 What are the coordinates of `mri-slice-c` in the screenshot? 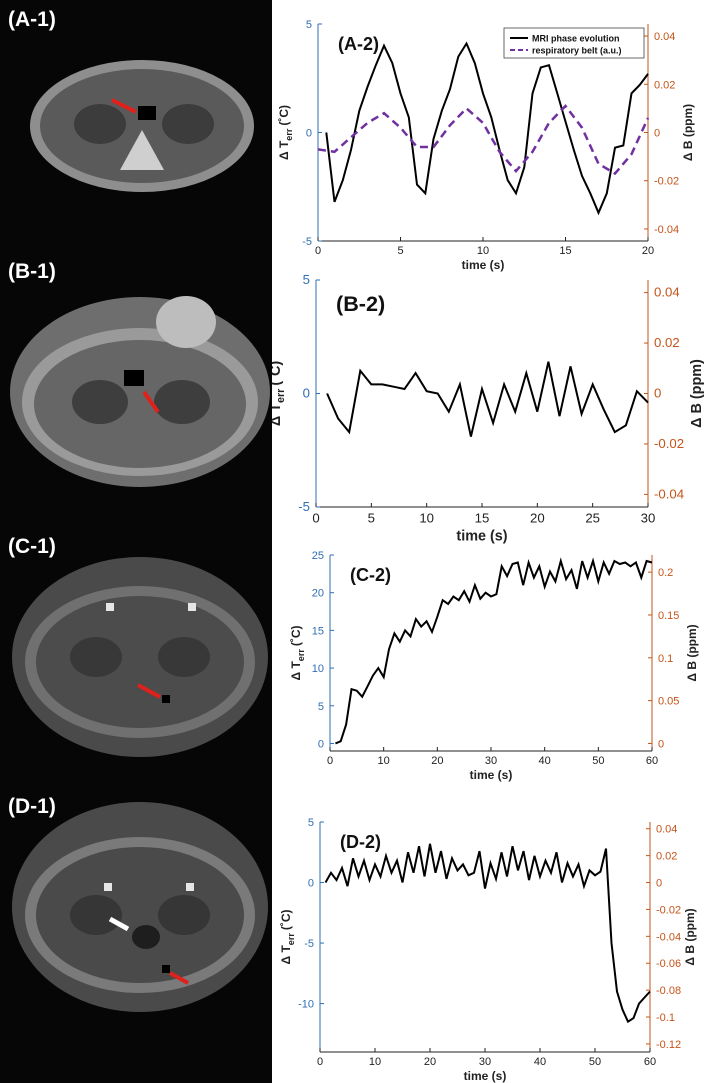 It's located at (136, 657).